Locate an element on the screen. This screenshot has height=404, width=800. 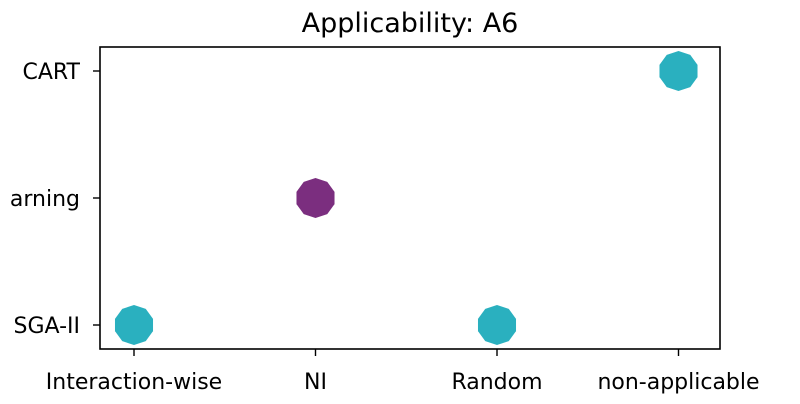
y-tick-label: SGA-II is located at coordinates (47, 326).